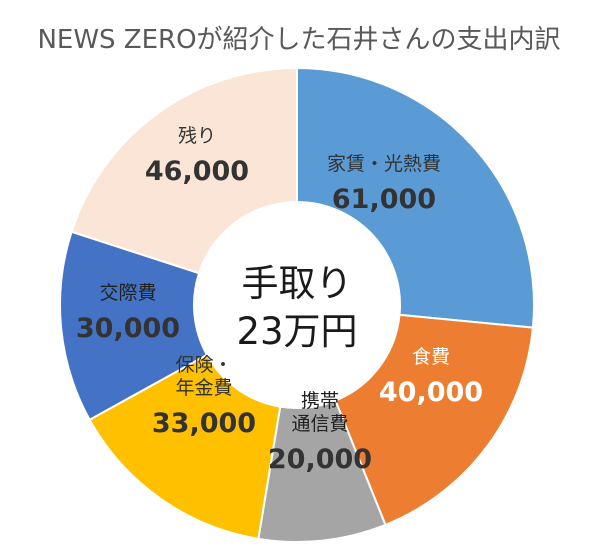 The height and width of the screenshot is (559, 598). I want to click on slice-value-3: 20,000, so click(320, 459).